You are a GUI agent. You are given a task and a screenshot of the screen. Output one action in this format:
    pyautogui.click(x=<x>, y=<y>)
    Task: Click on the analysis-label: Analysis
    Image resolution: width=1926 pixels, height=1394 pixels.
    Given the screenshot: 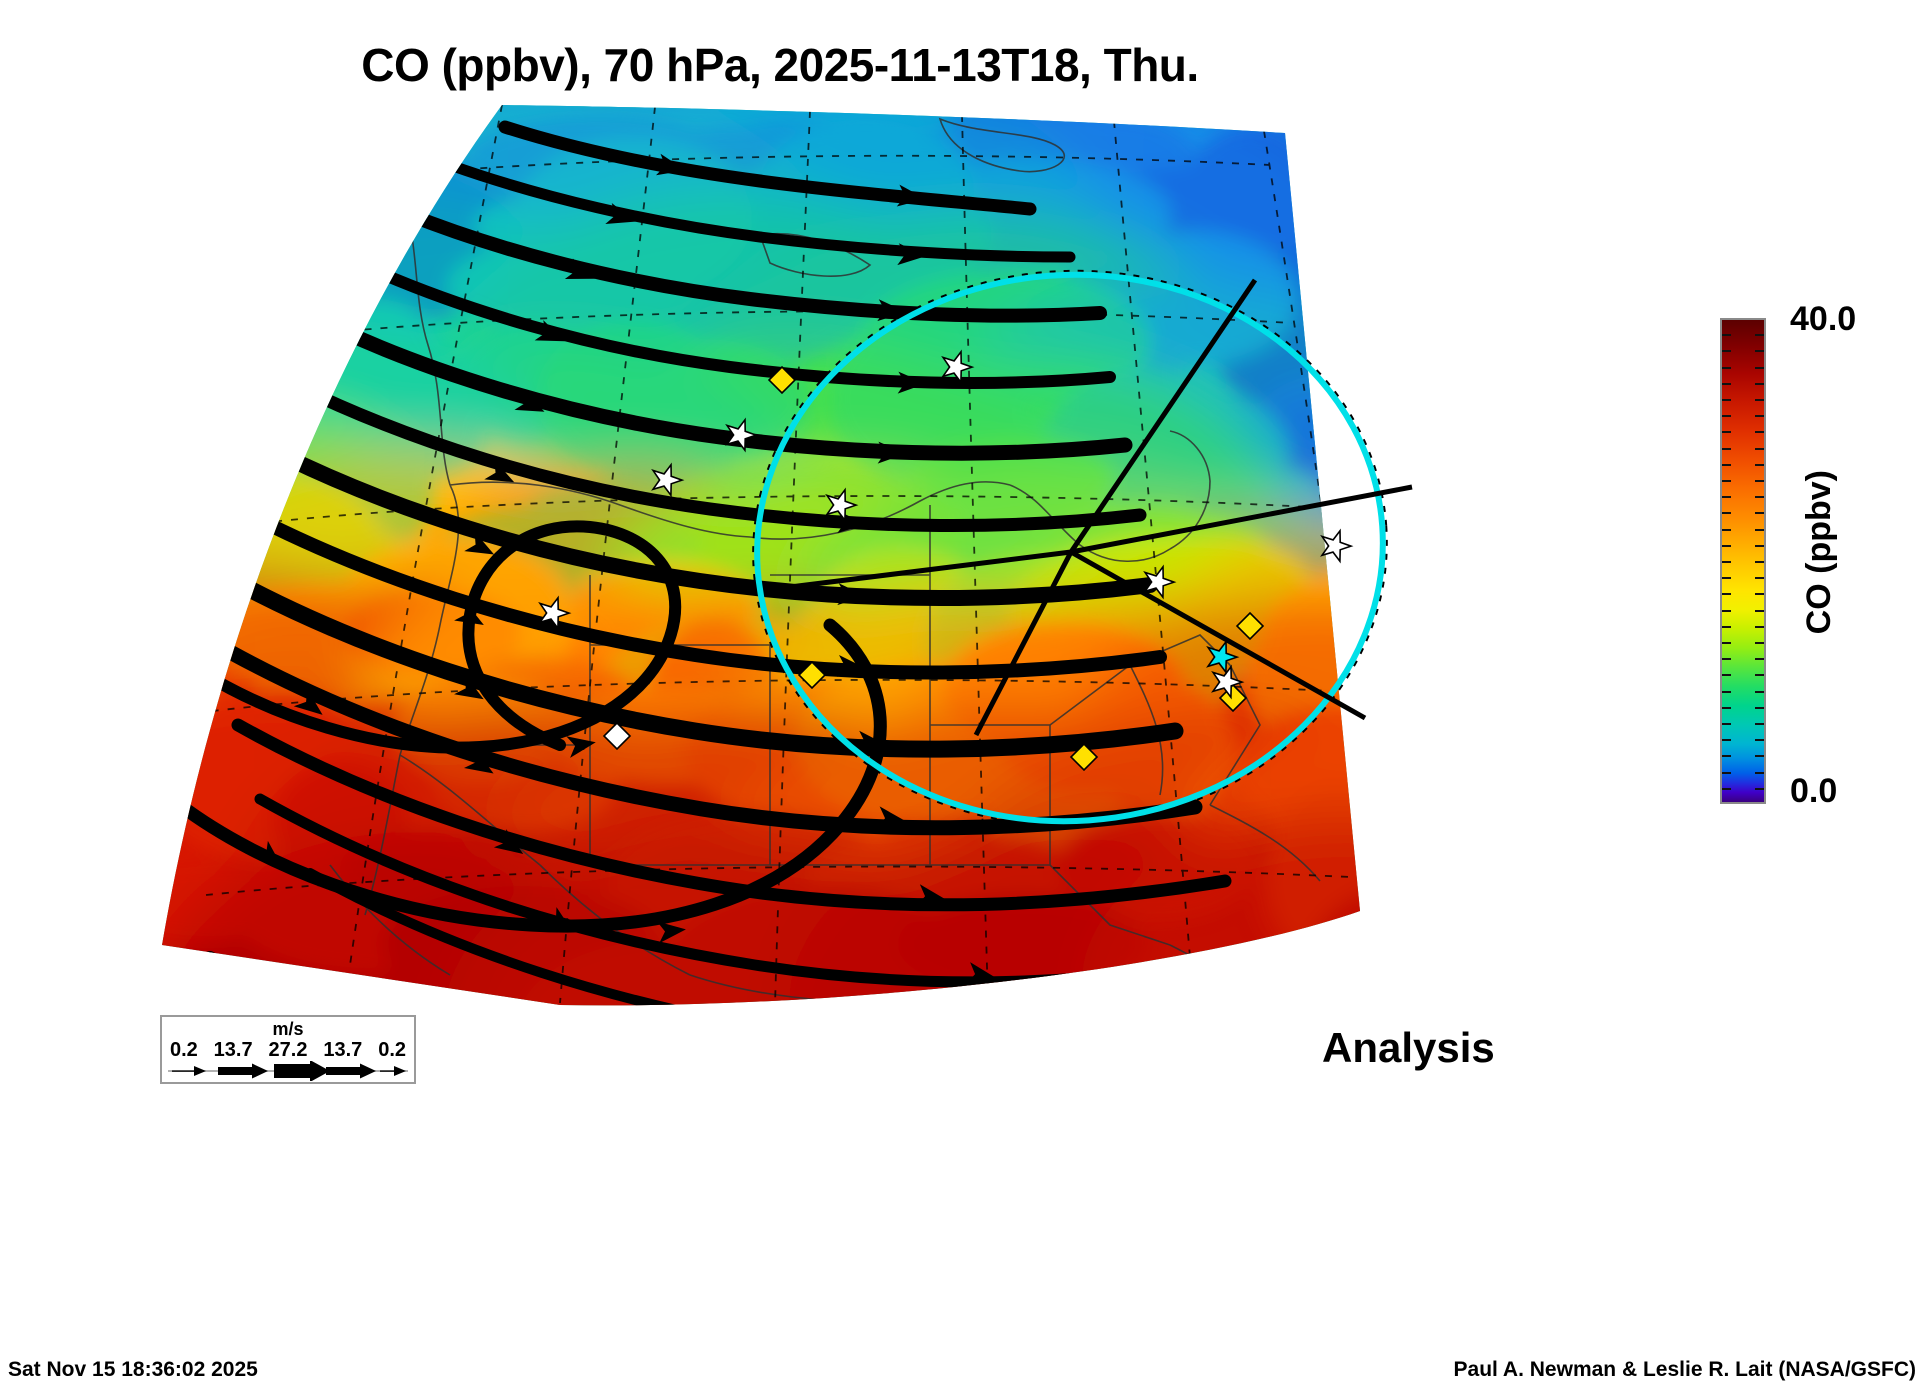 What is the action you would take?
    pyautogui.click(x=1408, y=1047)
    